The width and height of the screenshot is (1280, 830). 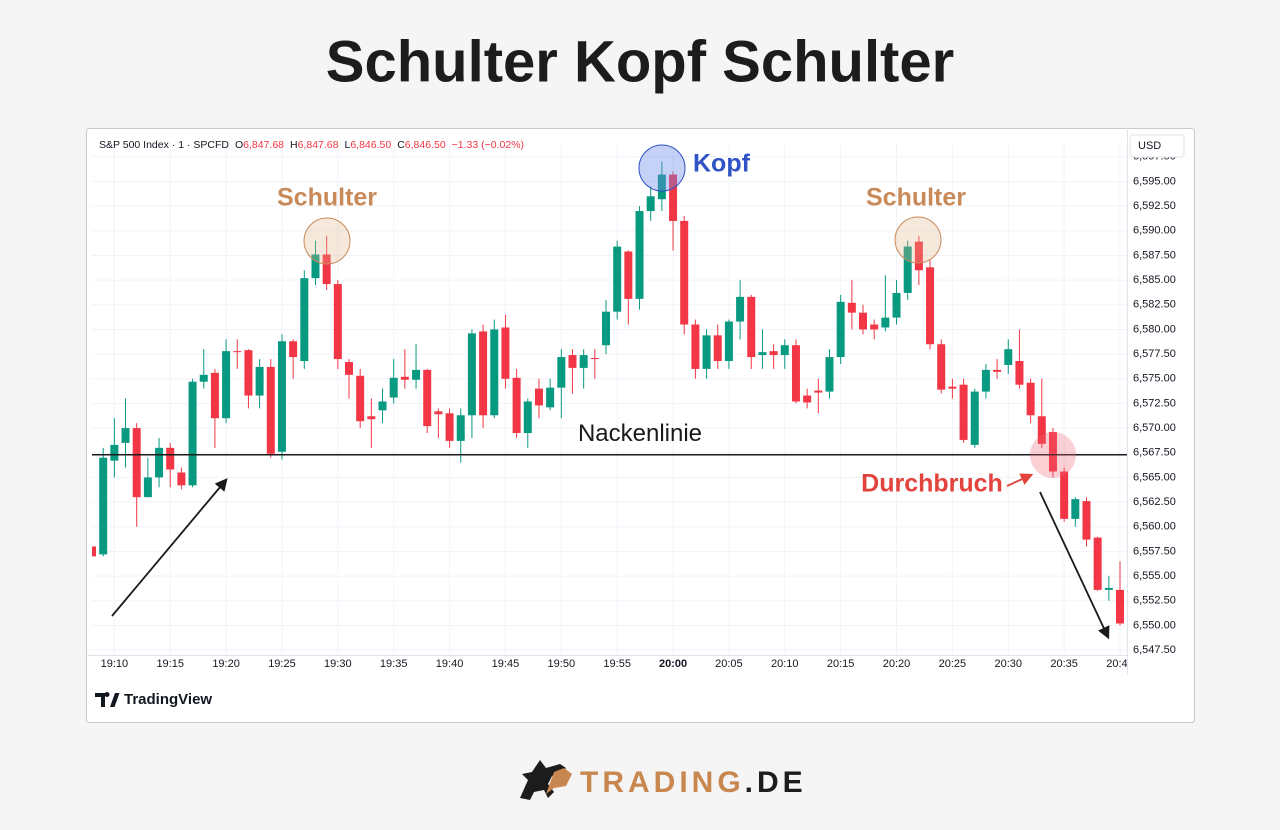 I want to click on x-tick-label: 20:25, so click(x=953, y=664).